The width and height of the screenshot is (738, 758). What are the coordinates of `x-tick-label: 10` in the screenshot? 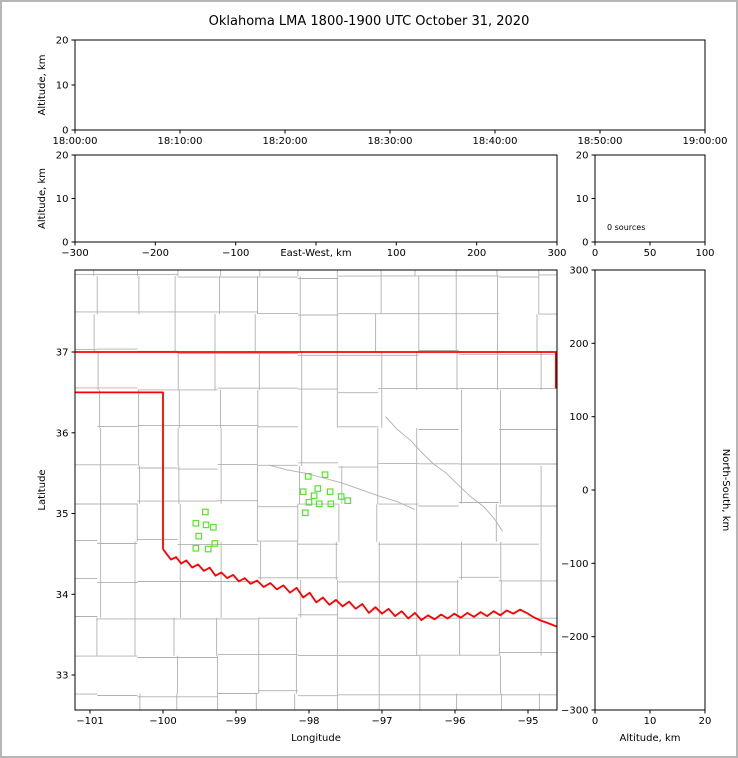 It's located at (650, 721).